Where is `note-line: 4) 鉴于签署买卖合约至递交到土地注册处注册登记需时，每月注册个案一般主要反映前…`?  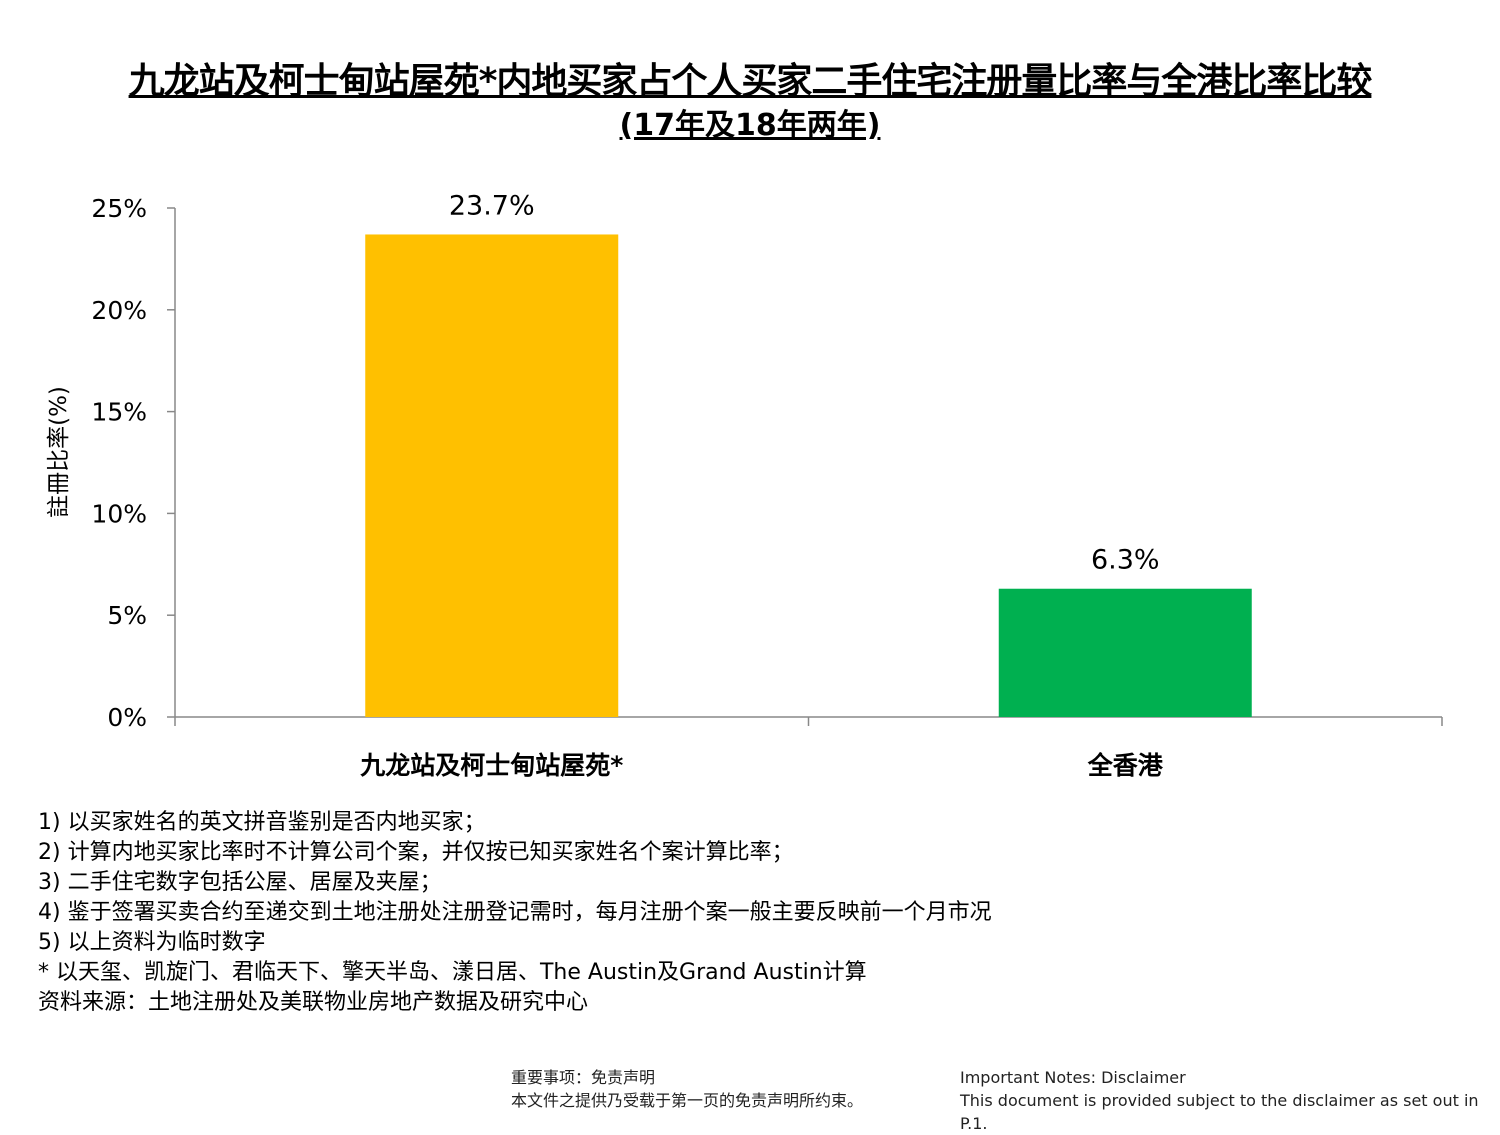 note-line: 4) 鉴于签署买卖合约至递交到土地注册处注册登记需时，每月注册个案一般主要反映前… is located at coordinates (515, 912).